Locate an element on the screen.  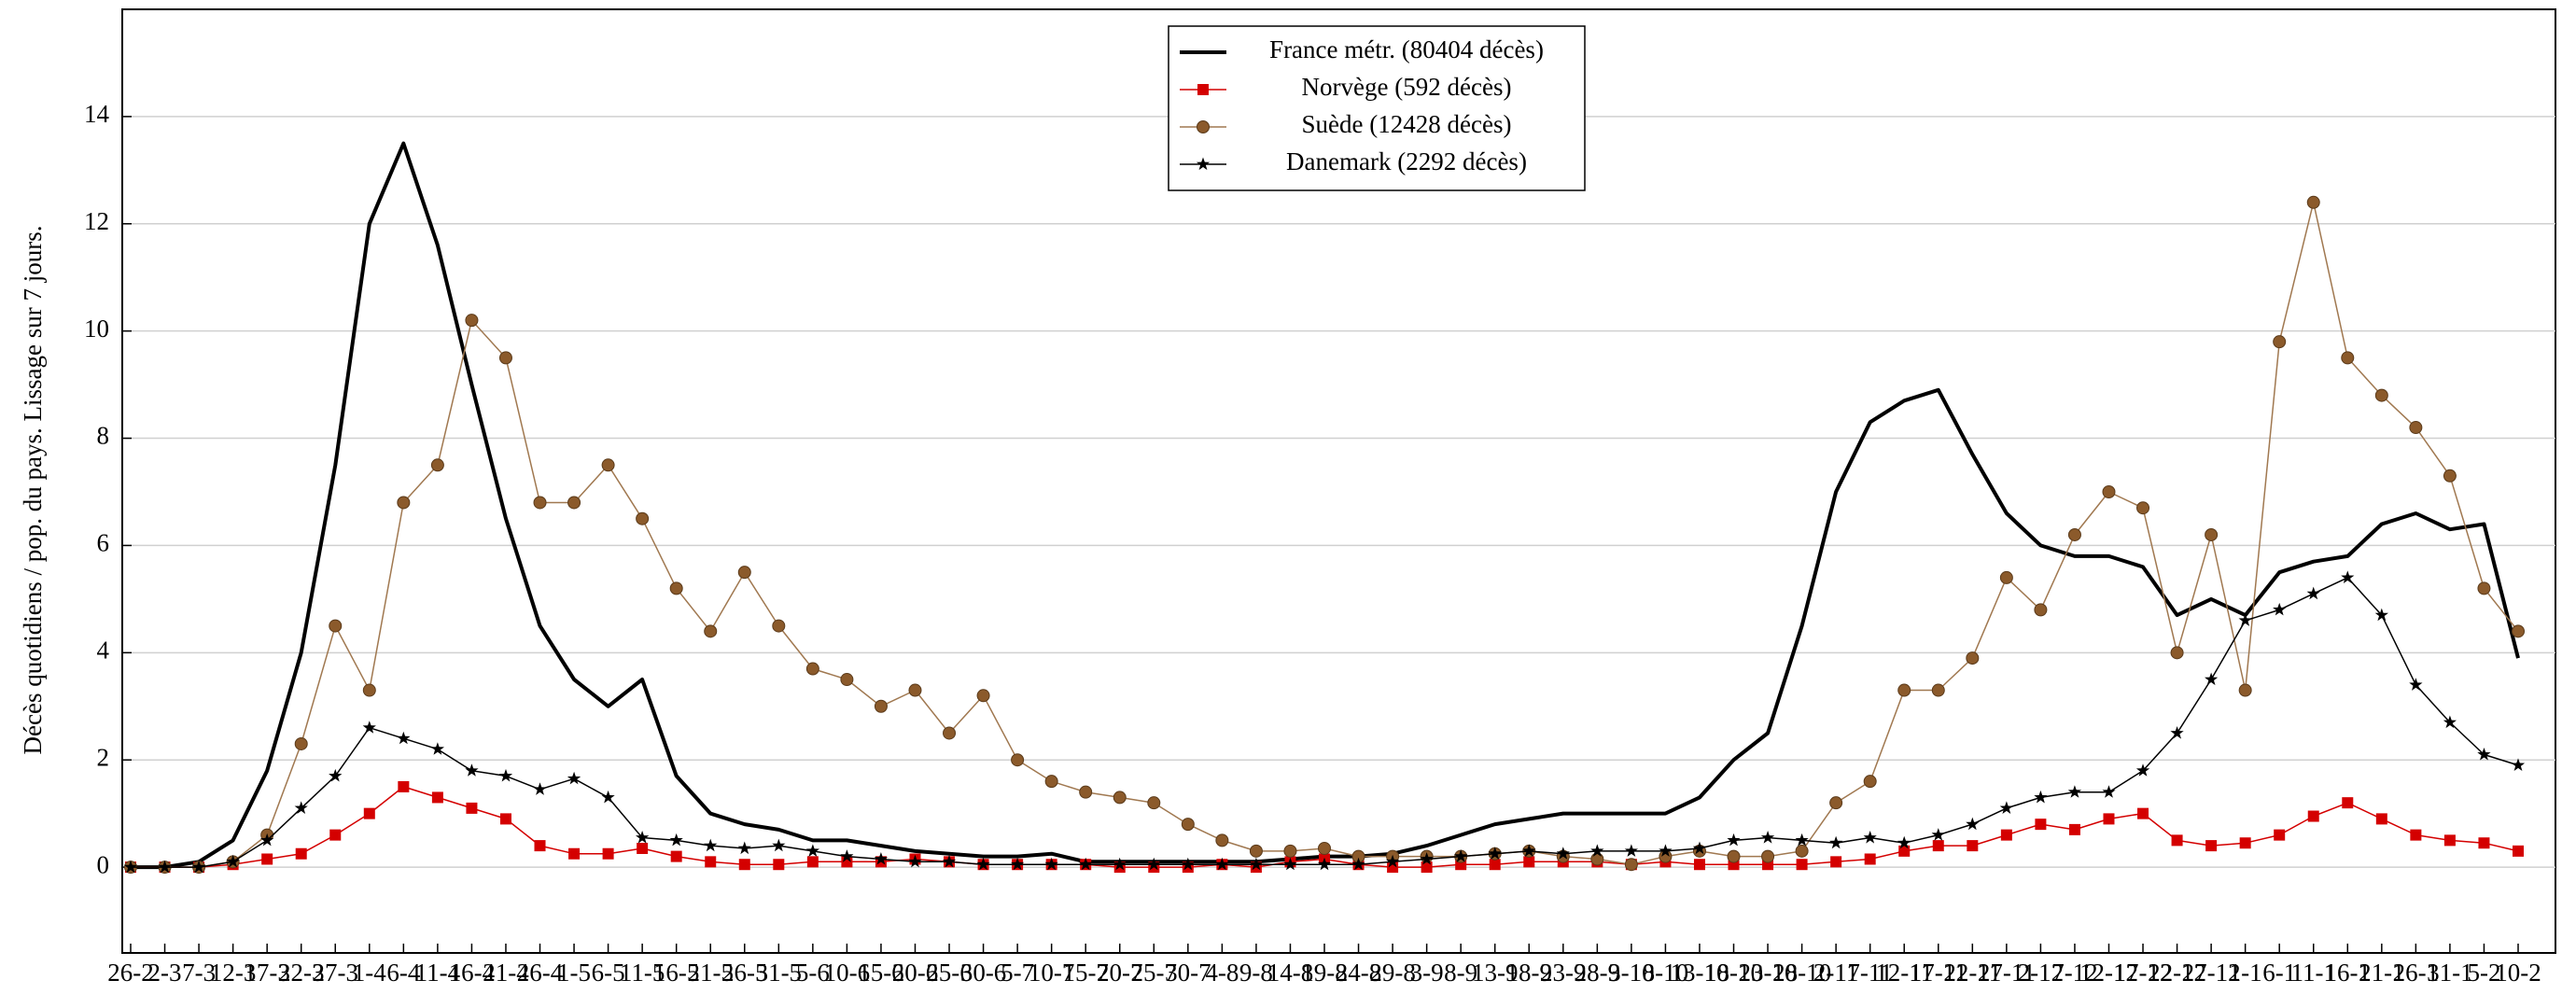
x-tick-label: 27-11 is located at coordinates (2007, 973).